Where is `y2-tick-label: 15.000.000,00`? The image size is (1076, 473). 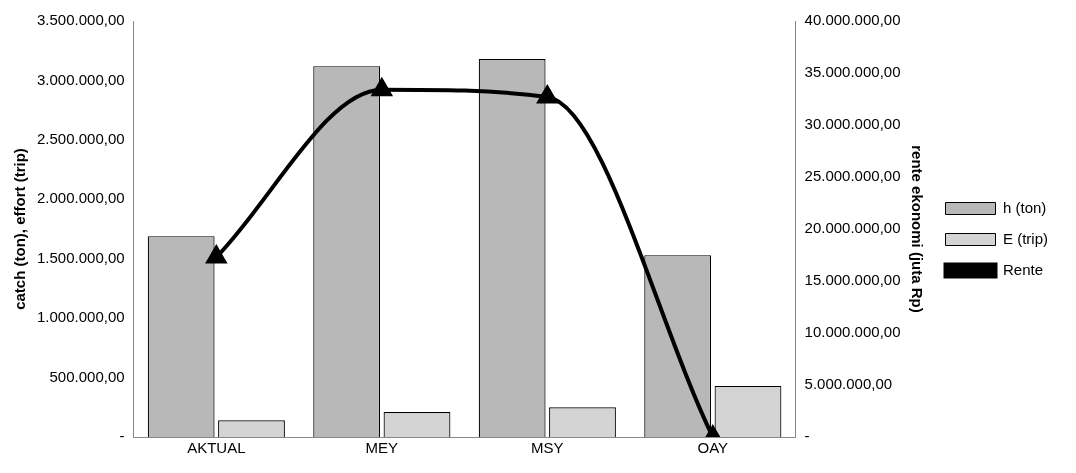 y2-tick-label: 15.000.000,00 is located at coordinates (852, 280).